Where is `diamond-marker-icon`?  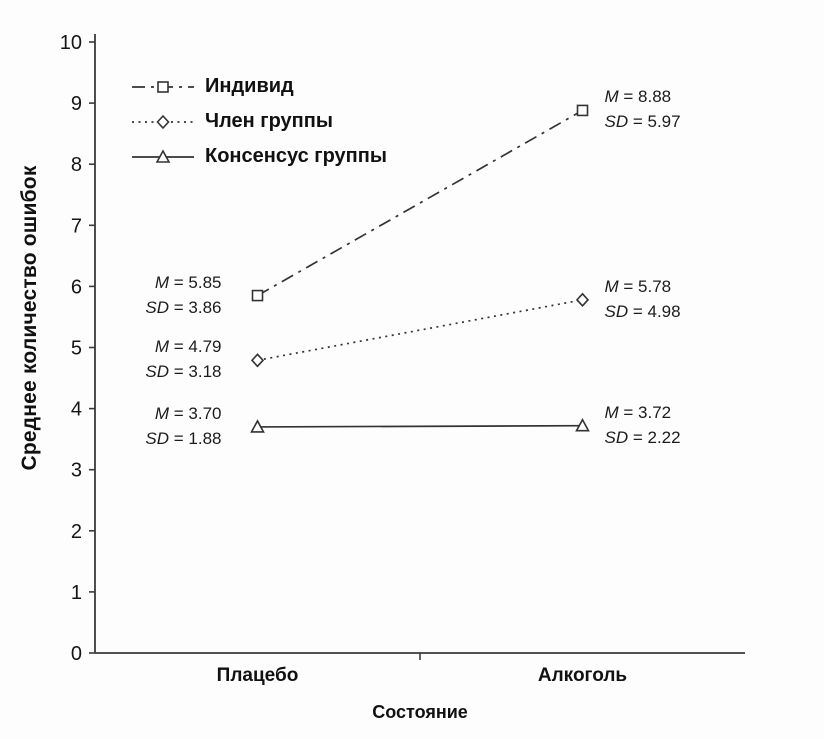
diamond-marker-icon is located at coordinates (163, 121).